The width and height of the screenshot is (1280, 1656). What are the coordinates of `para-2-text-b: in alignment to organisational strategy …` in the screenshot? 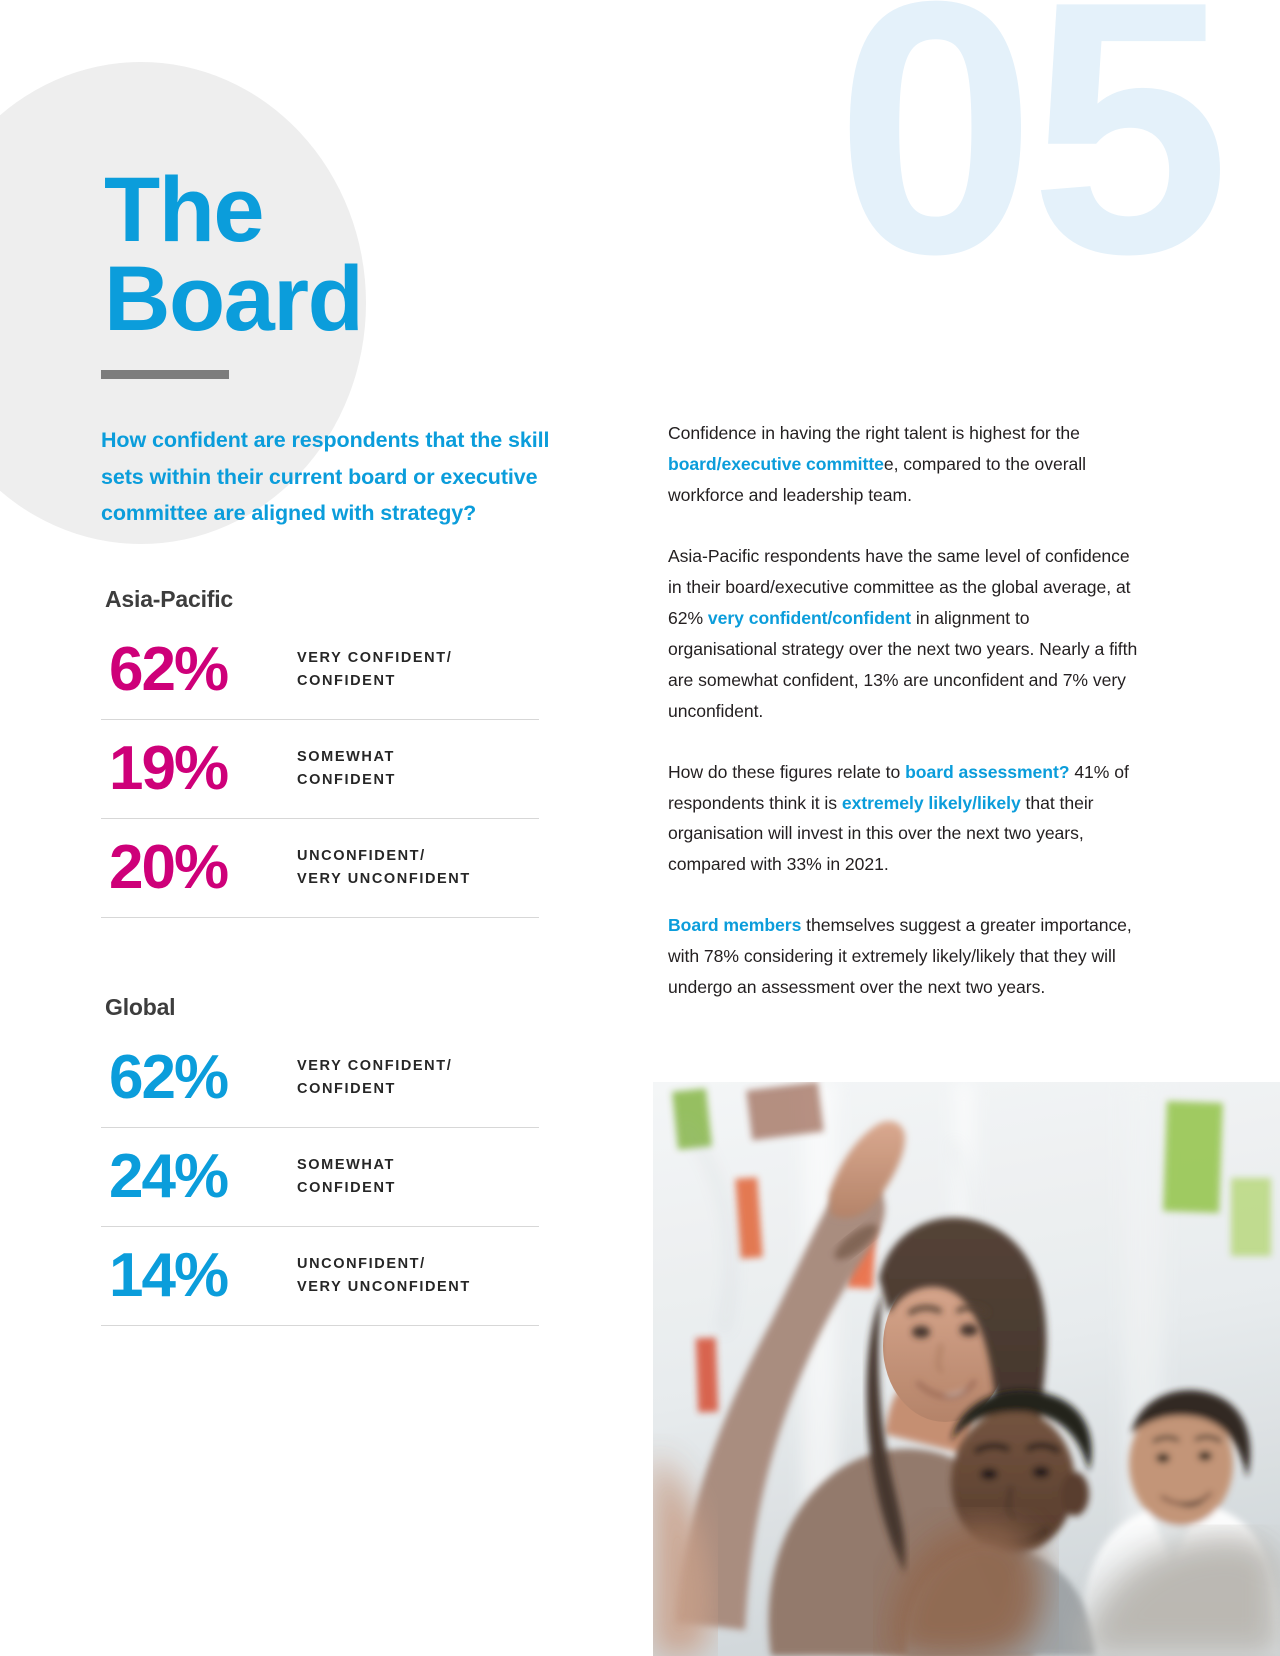 It's located at (903, 664).